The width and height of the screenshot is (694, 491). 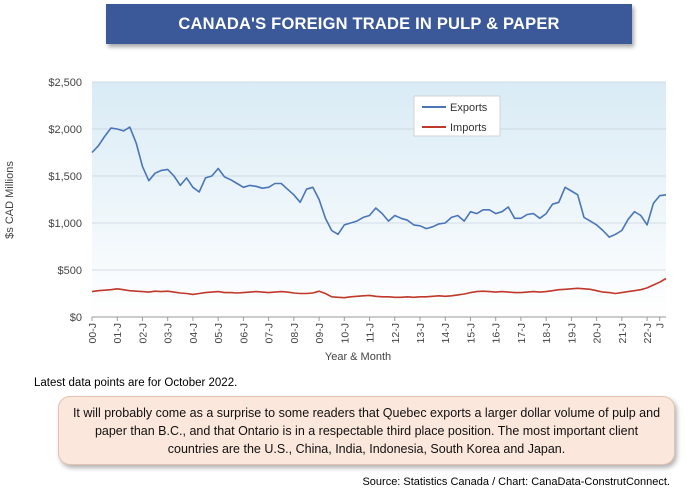 I want to click on y-tick-label: $1,500, so click(x=65, y=177).